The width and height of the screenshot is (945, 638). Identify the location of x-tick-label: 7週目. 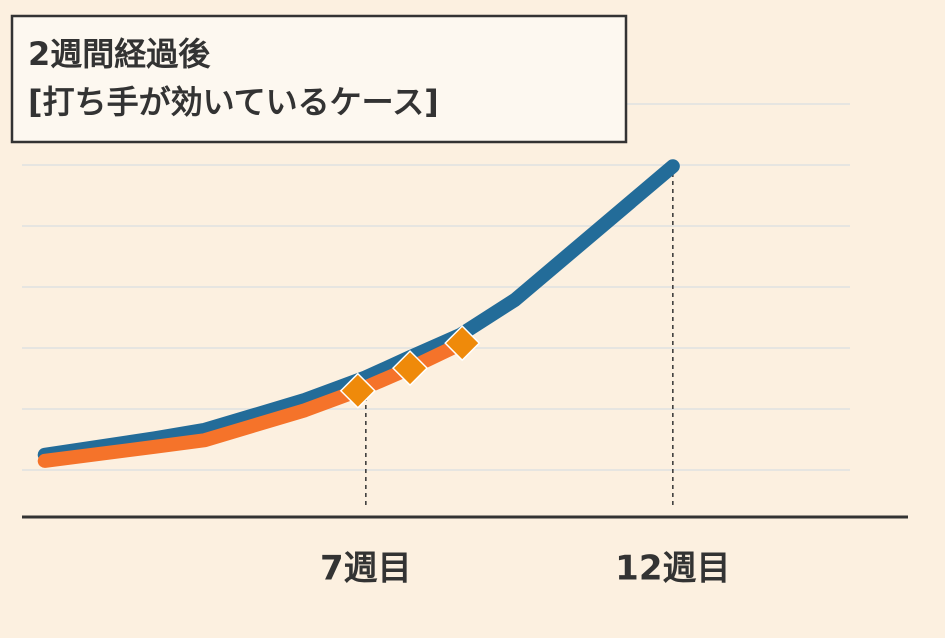
(366, 569).